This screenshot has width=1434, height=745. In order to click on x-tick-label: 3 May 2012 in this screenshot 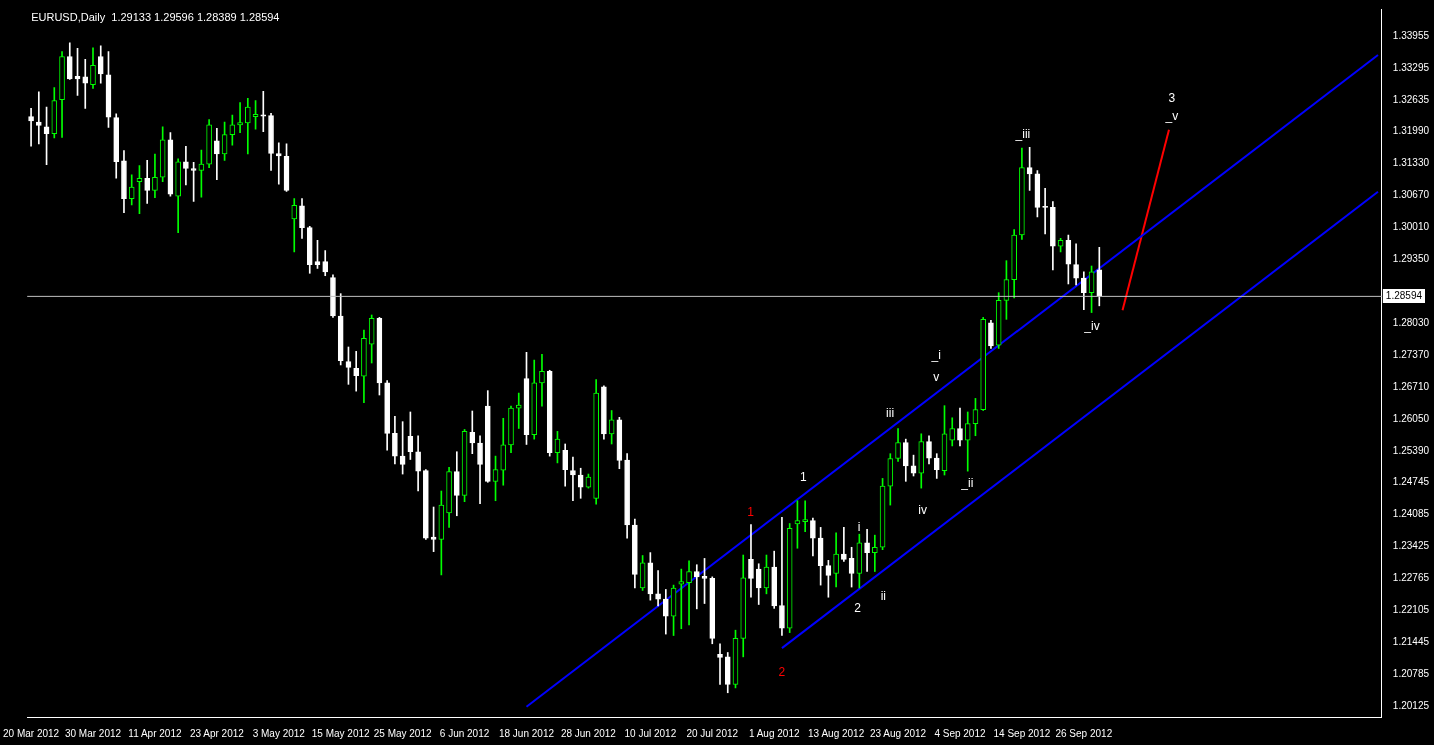, I will do `click(279, 733)`.